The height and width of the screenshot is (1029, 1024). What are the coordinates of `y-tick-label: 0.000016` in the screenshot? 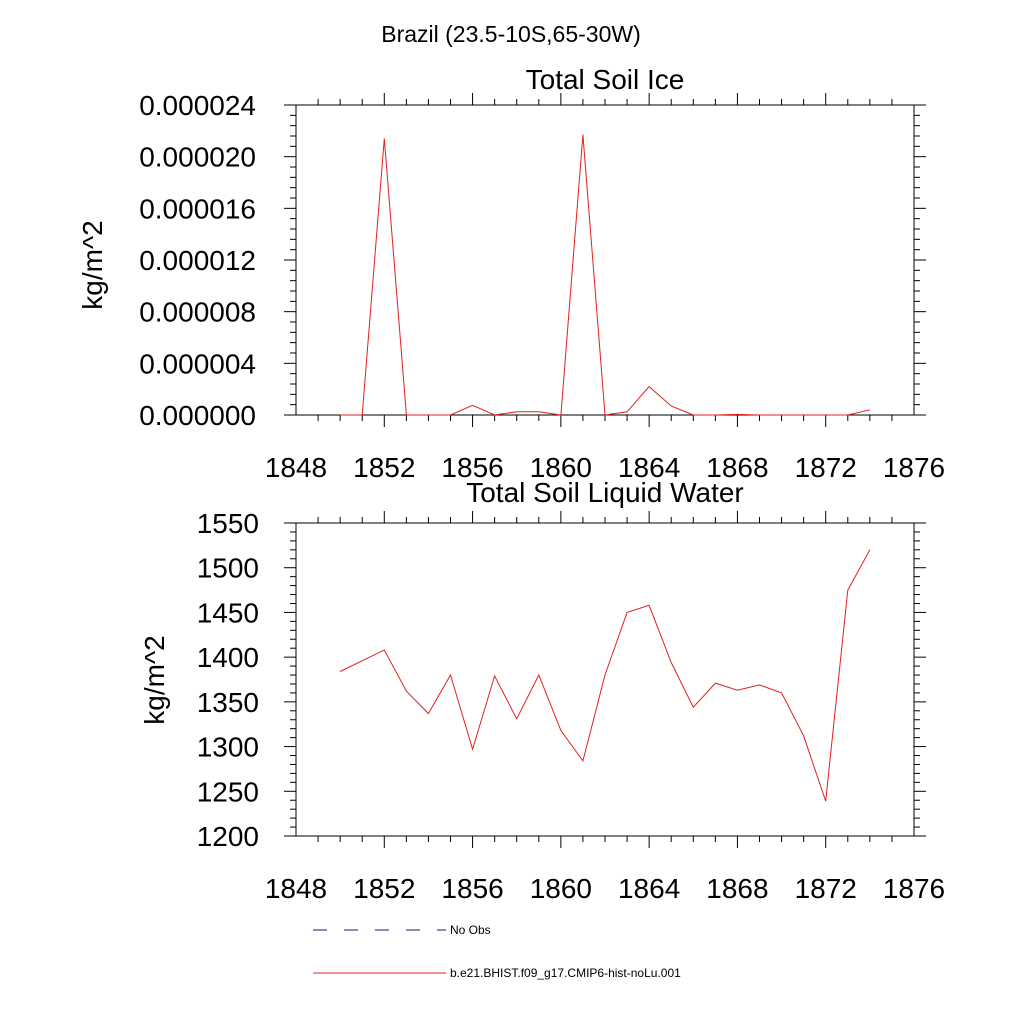 It's located at (197, 208).